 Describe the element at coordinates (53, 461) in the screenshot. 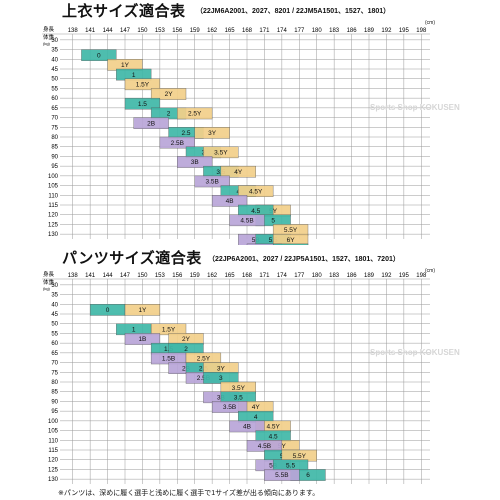

I see `weight-tick-label: 120` at that location.